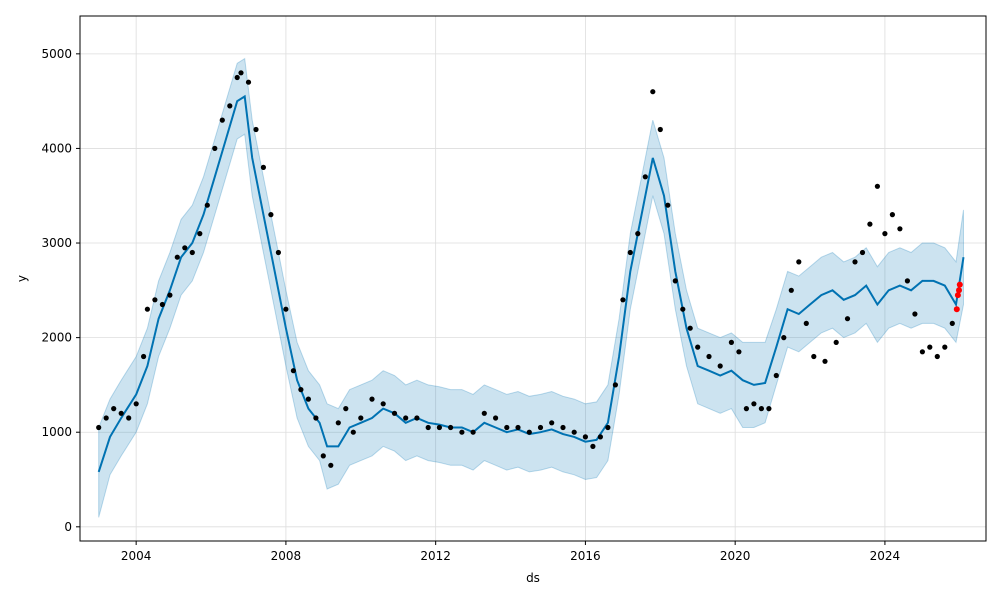 This screenshot has height=600, width=1000. Describe the element at coordinates (56, 54) in the screenshot. I see `y-tick-label: 5000` at that location.